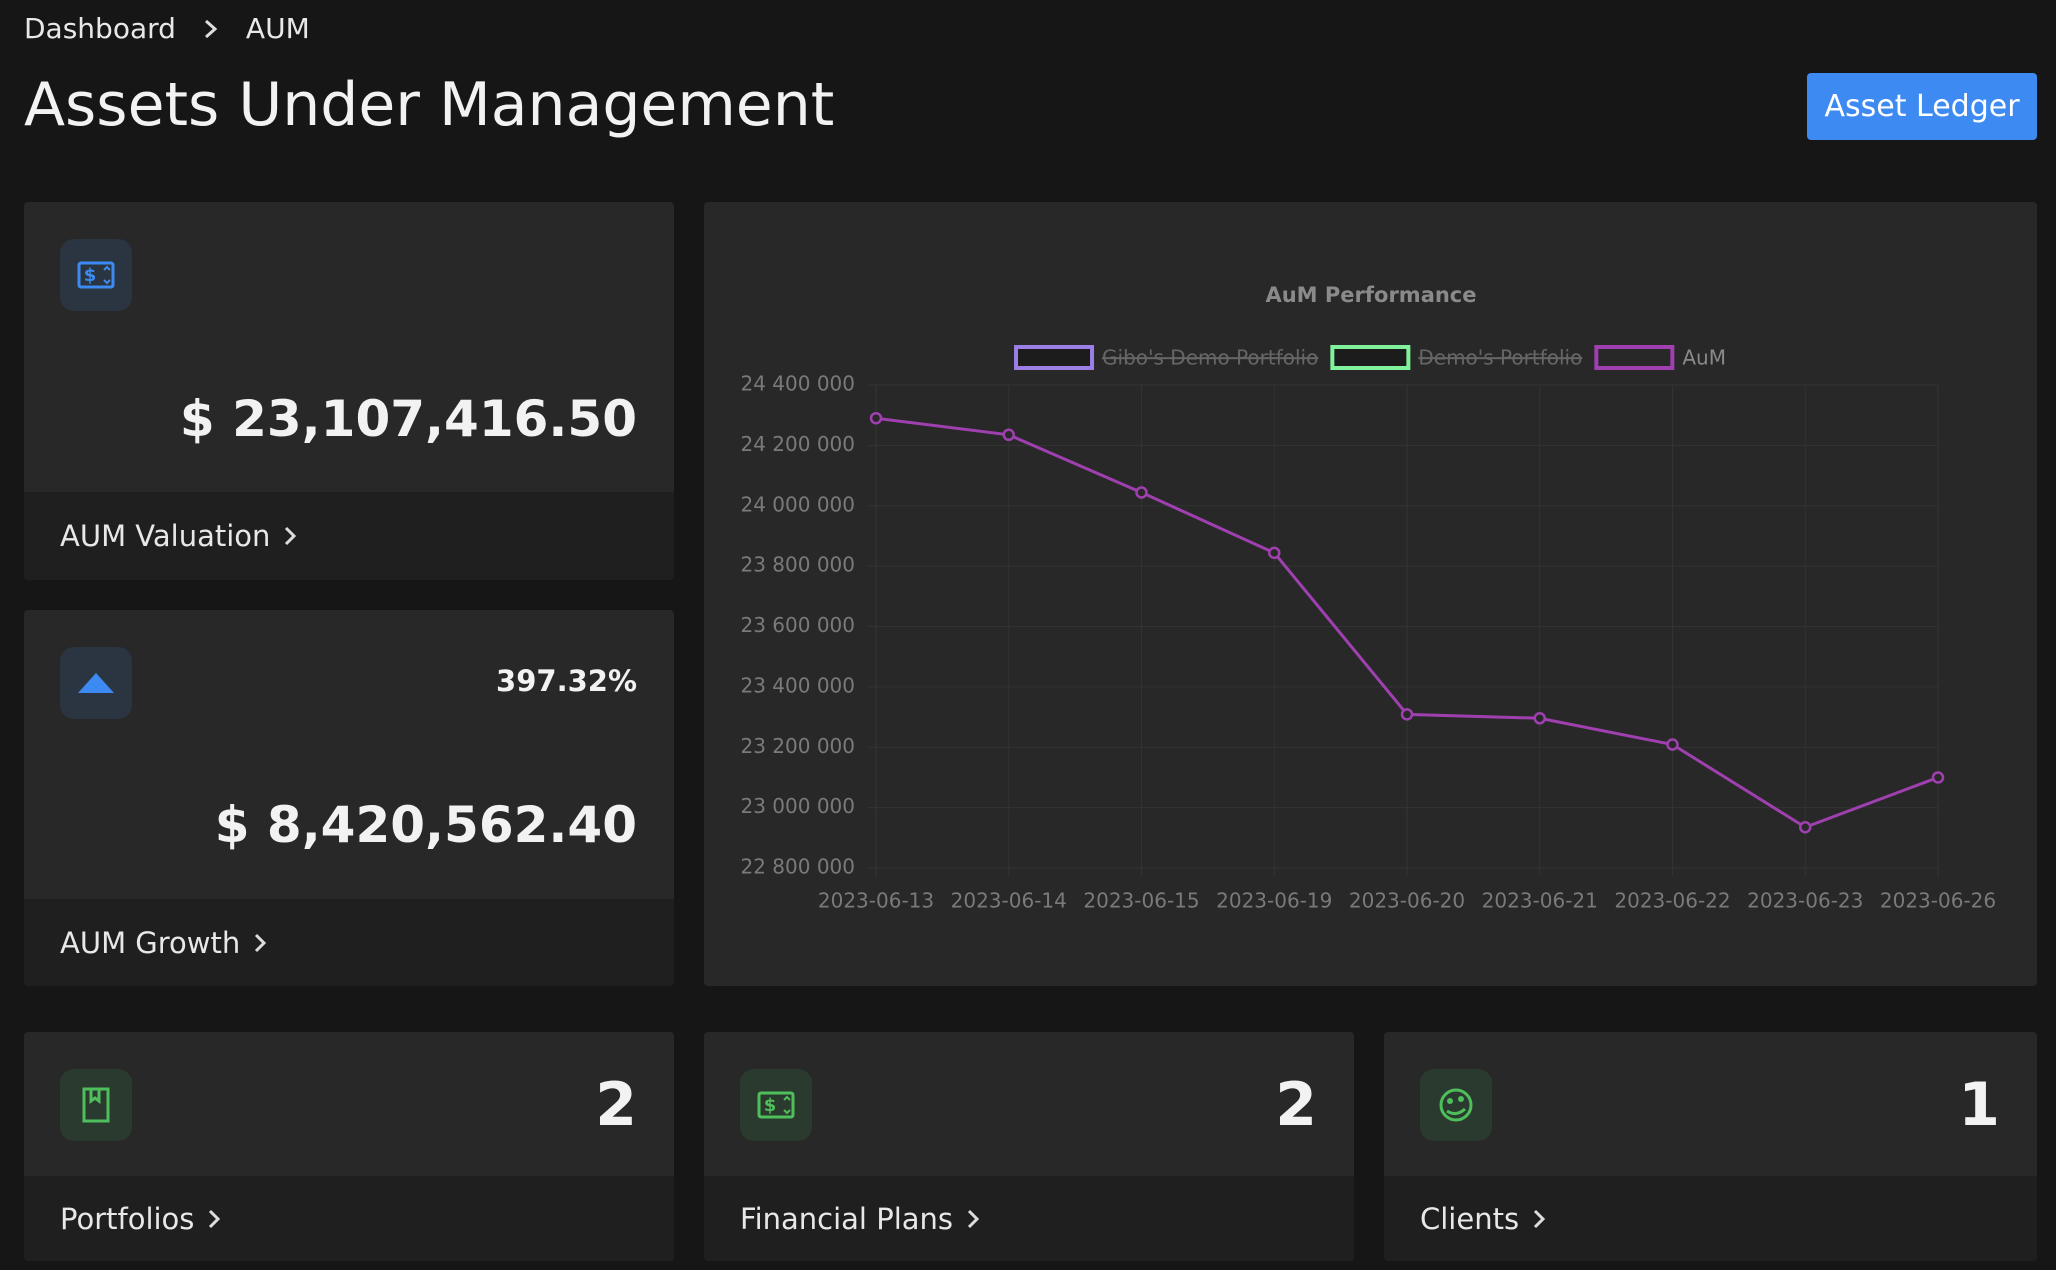 This screenshot has height=1270, width=2056. Describe the element at coordinates (797, 806) in the screenshot. I see `y-tick-label: 23 000 000` at that location.